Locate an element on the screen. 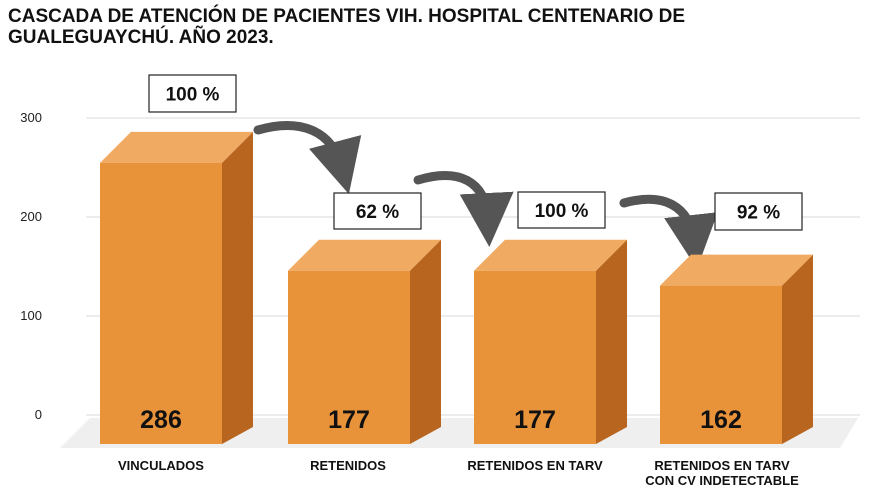  x-category-label: VINCULADOS is located at coordinates (161, 465).